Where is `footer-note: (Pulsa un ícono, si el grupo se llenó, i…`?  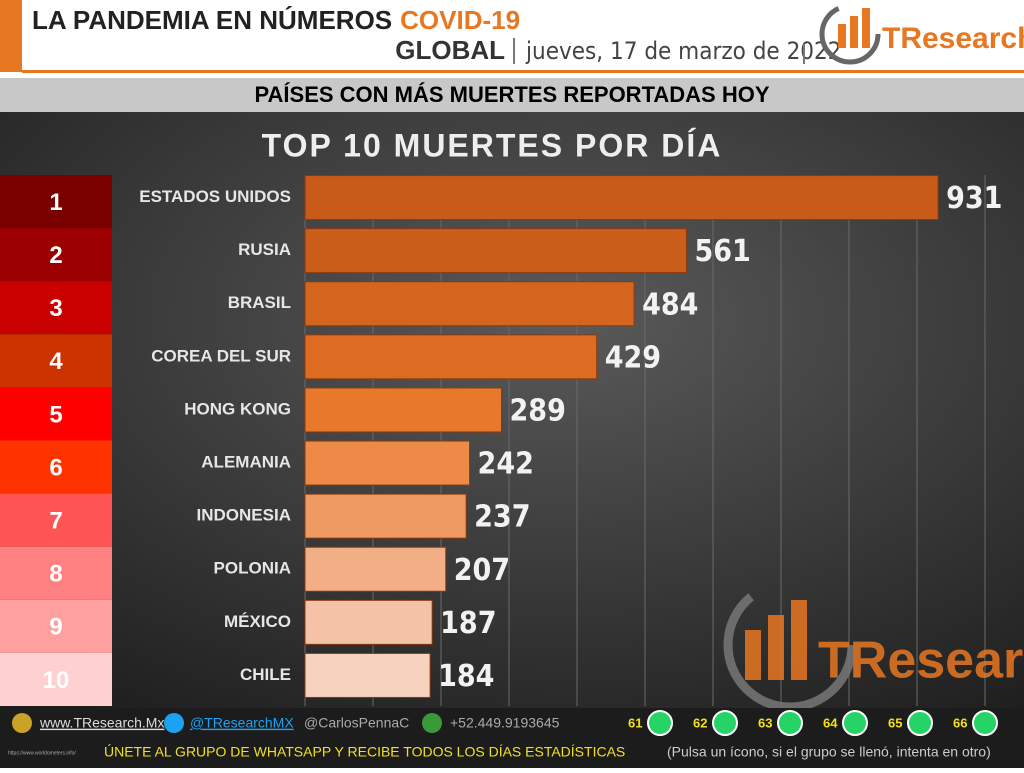 footer-note: (Pulsa un ícono, si el grupo se llenó, i… is located at coordinates (829, 752).